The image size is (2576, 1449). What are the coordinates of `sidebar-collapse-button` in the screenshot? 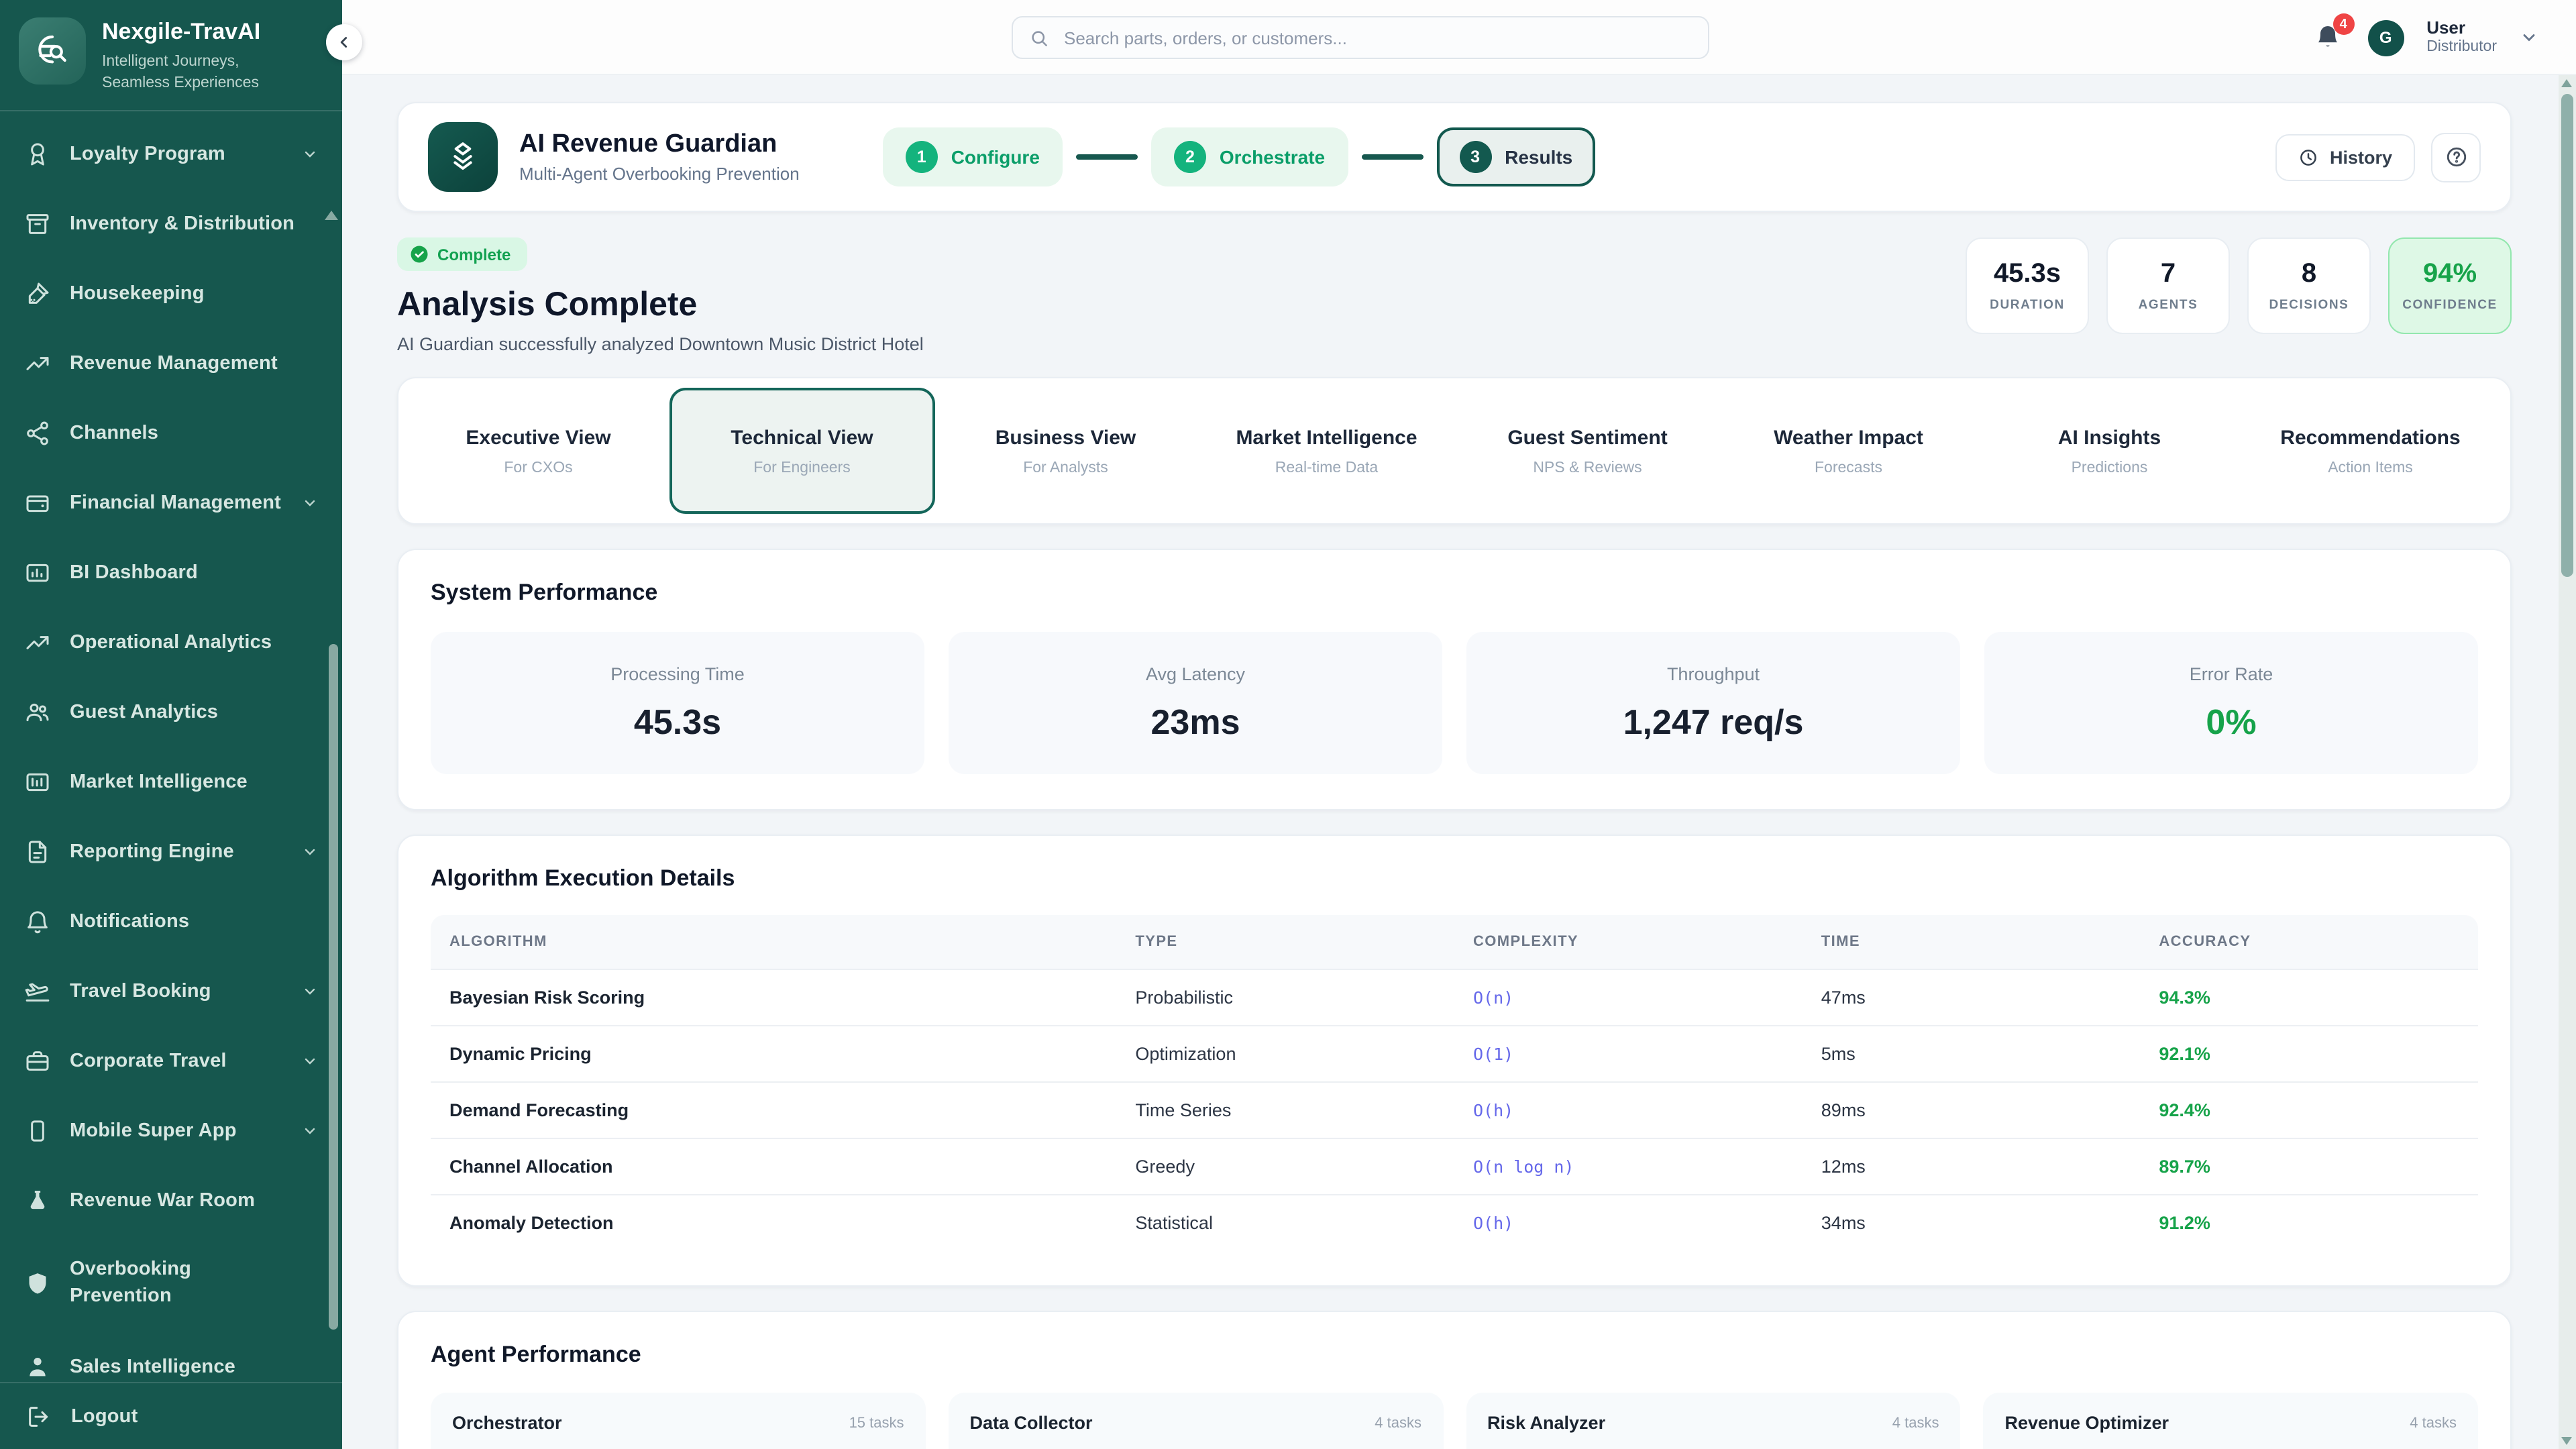 It's located at (344, 42).